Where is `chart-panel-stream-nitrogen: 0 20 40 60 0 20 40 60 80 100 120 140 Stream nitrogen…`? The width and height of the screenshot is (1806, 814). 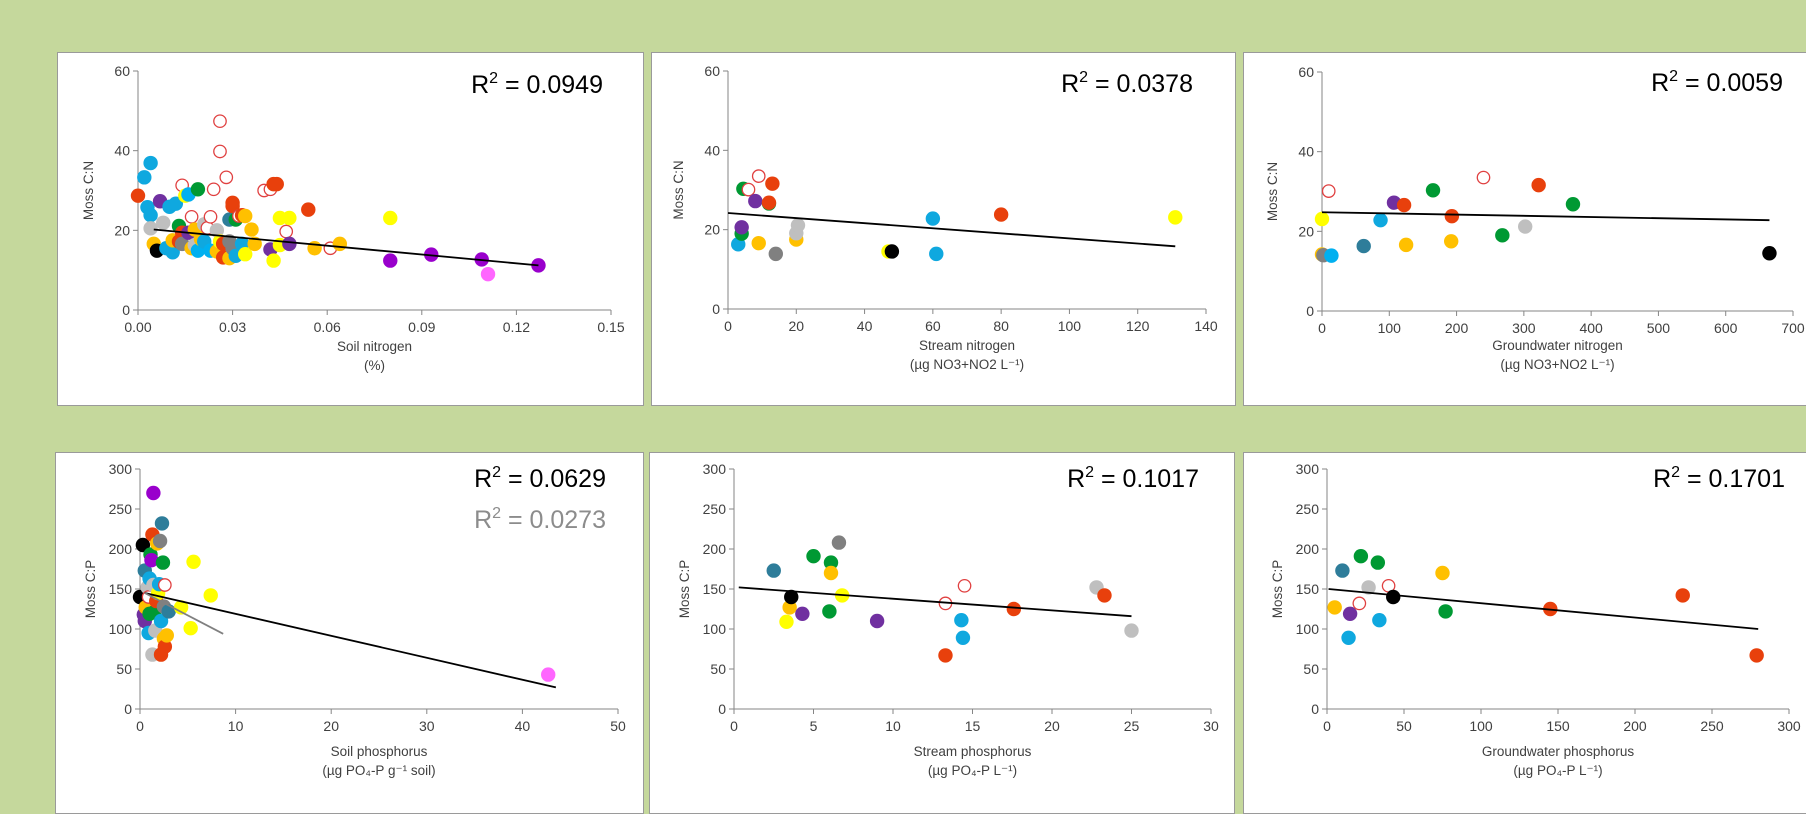
chart-panel-stream-nitrogen: 0 20 40 60 0 20 40 60 80 100 120 140 Stream nitrogen… is located at coordinates (943, 229).